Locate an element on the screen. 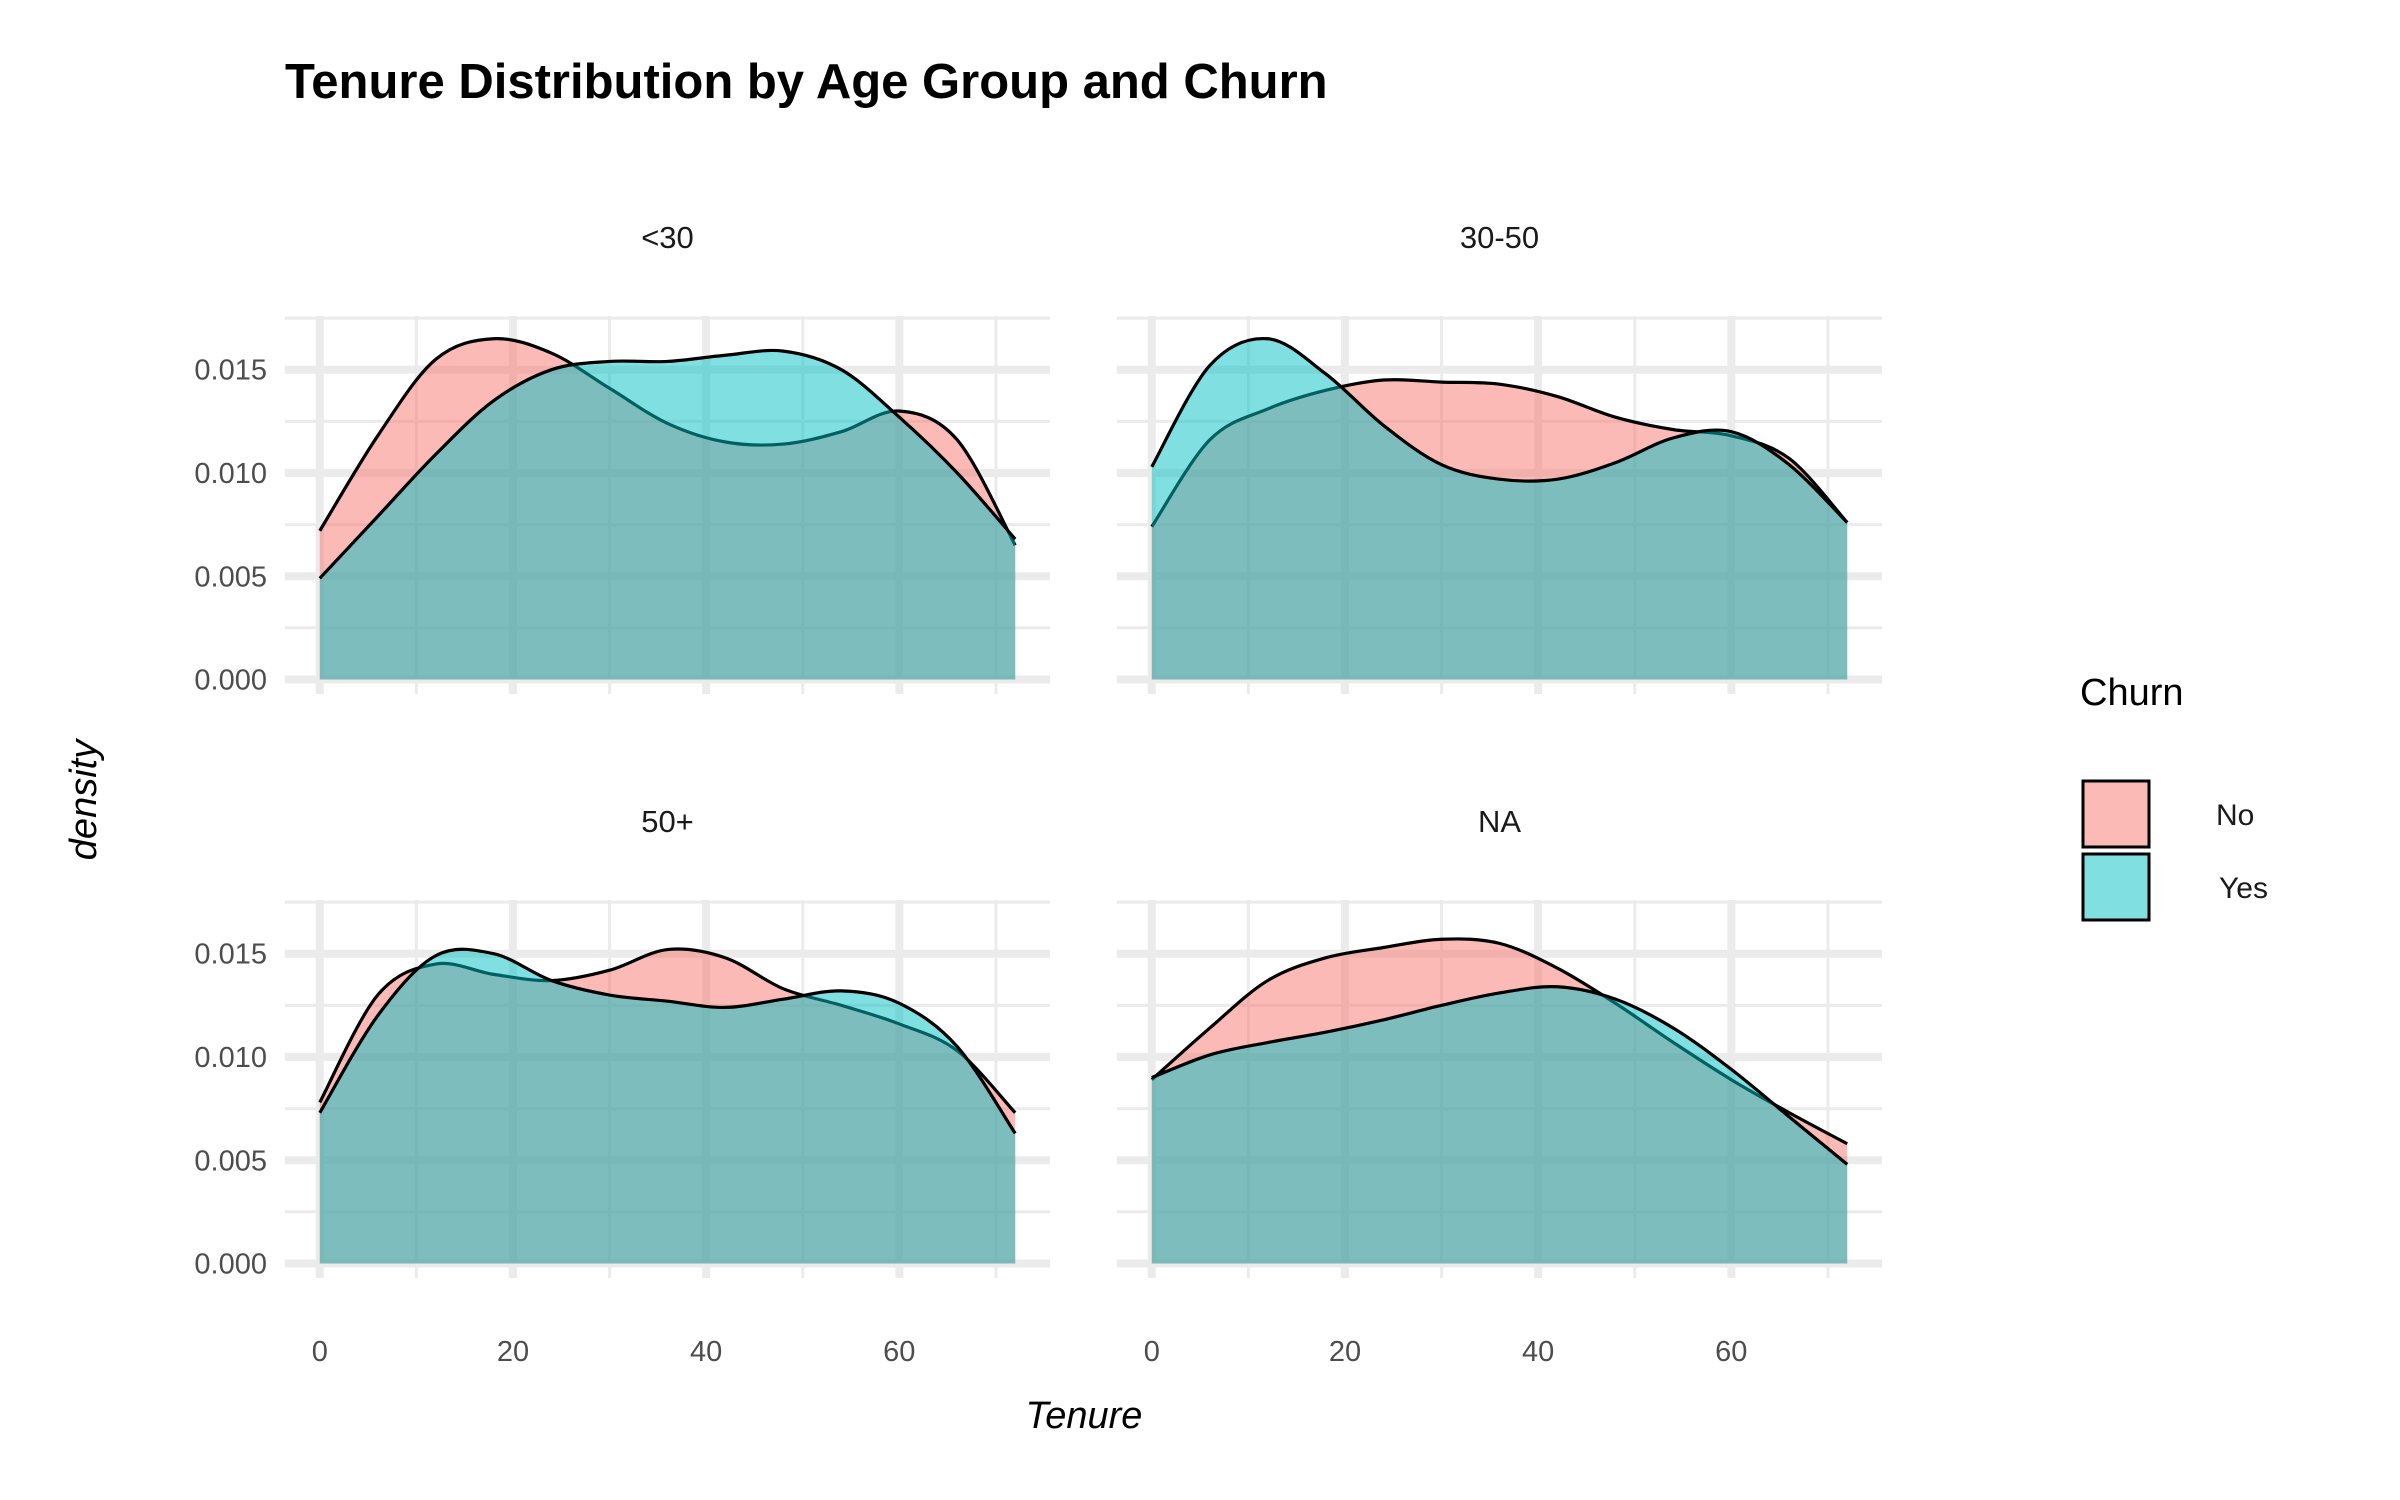 This screenshot has height=1500, width=2400. legend-key-yes is located at coordinates (2116, 887).